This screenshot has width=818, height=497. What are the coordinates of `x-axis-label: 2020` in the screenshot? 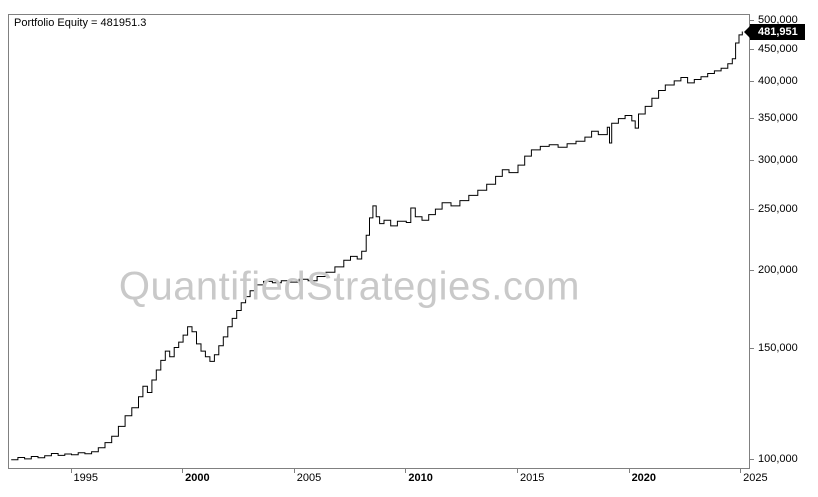 It's located at (644, 478).